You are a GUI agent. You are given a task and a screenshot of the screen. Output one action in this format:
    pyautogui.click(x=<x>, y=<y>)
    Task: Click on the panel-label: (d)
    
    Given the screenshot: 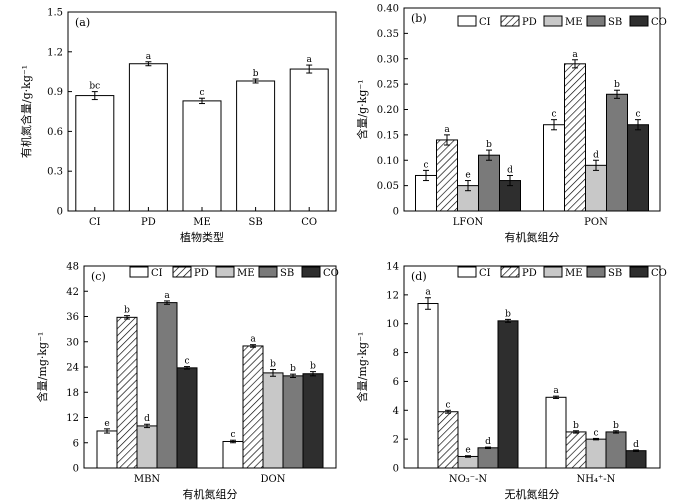 What is the action you would take?
    pyautogui.click(x=419, y=276)
    